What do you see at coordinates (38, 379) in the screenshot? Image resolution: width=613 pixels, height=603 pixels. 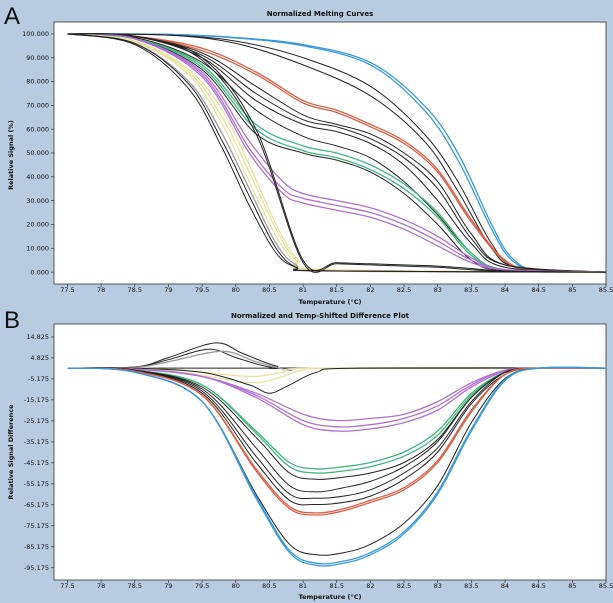 I see `panel-b-y-tick-label: -5.175` at bounding box center [38, 379].